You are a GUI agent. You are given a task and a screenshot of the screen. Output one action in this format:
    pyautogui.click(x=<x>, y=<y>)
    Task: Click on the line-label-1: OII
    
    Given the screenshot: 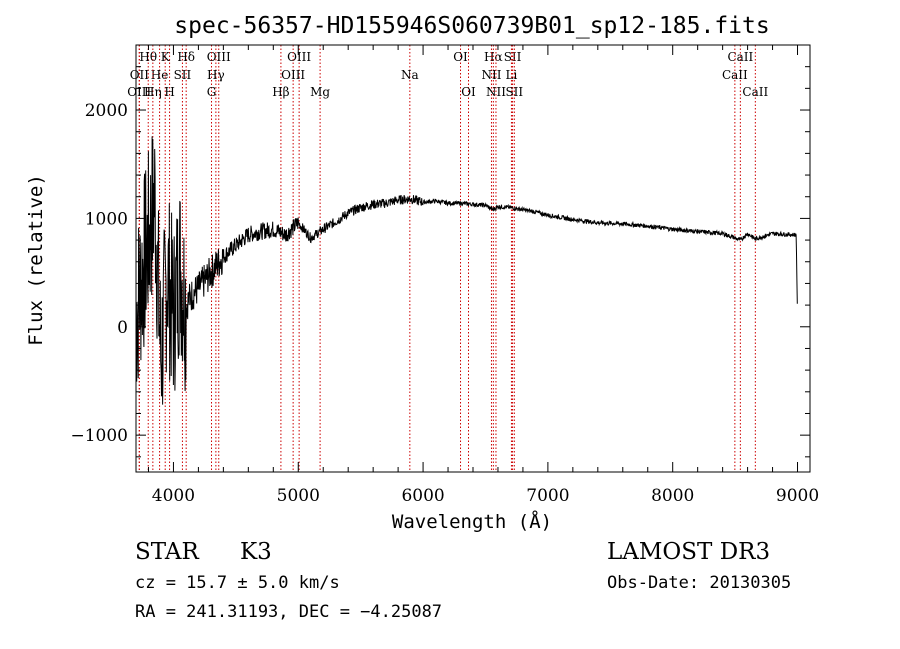 What is the action you would take?
    pyautogui.click(x=140, y=75)
    